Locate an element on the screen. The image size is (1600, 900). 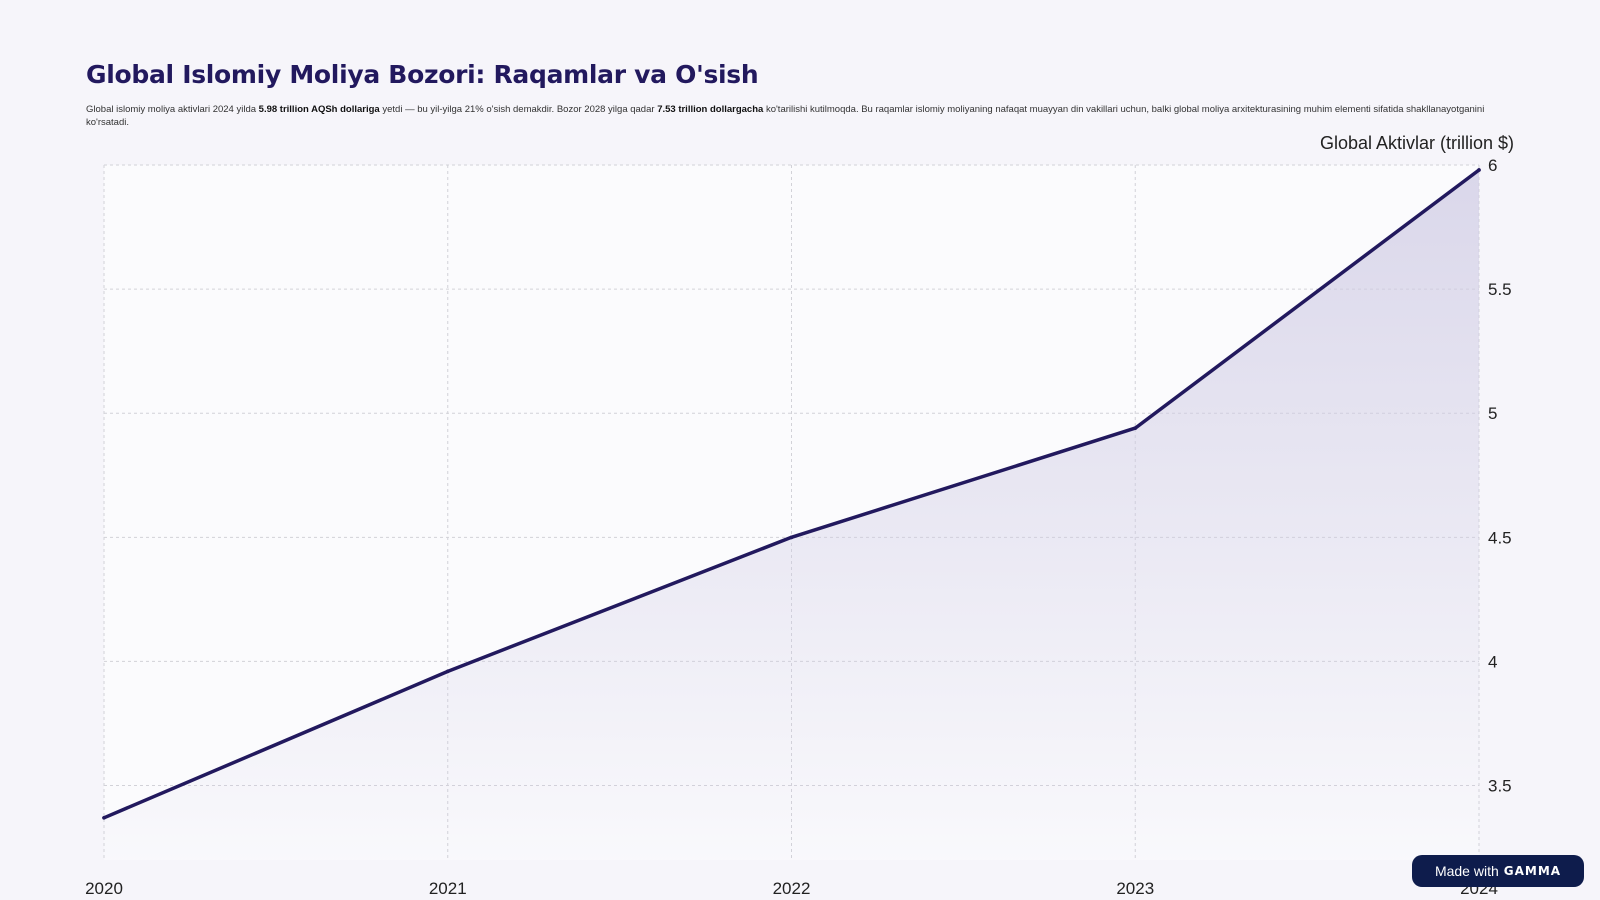
y-axis-ticks: 3.5 4 4.5 5 5.5 6 is located at coordinates (1500, 476).